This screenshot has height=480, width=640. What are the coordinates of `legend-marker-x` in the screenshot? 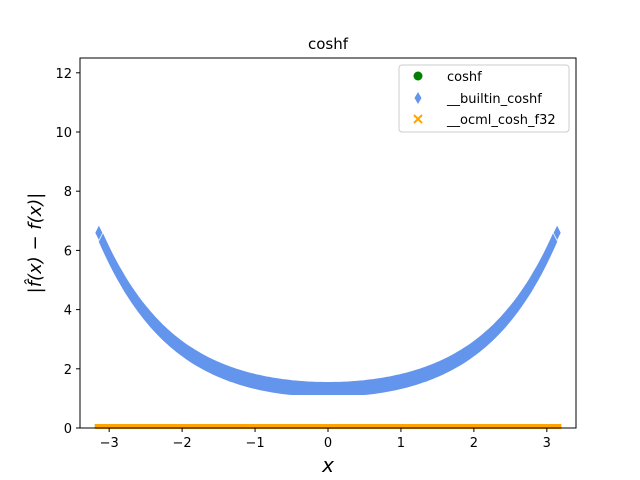 It's located at (418, 119).